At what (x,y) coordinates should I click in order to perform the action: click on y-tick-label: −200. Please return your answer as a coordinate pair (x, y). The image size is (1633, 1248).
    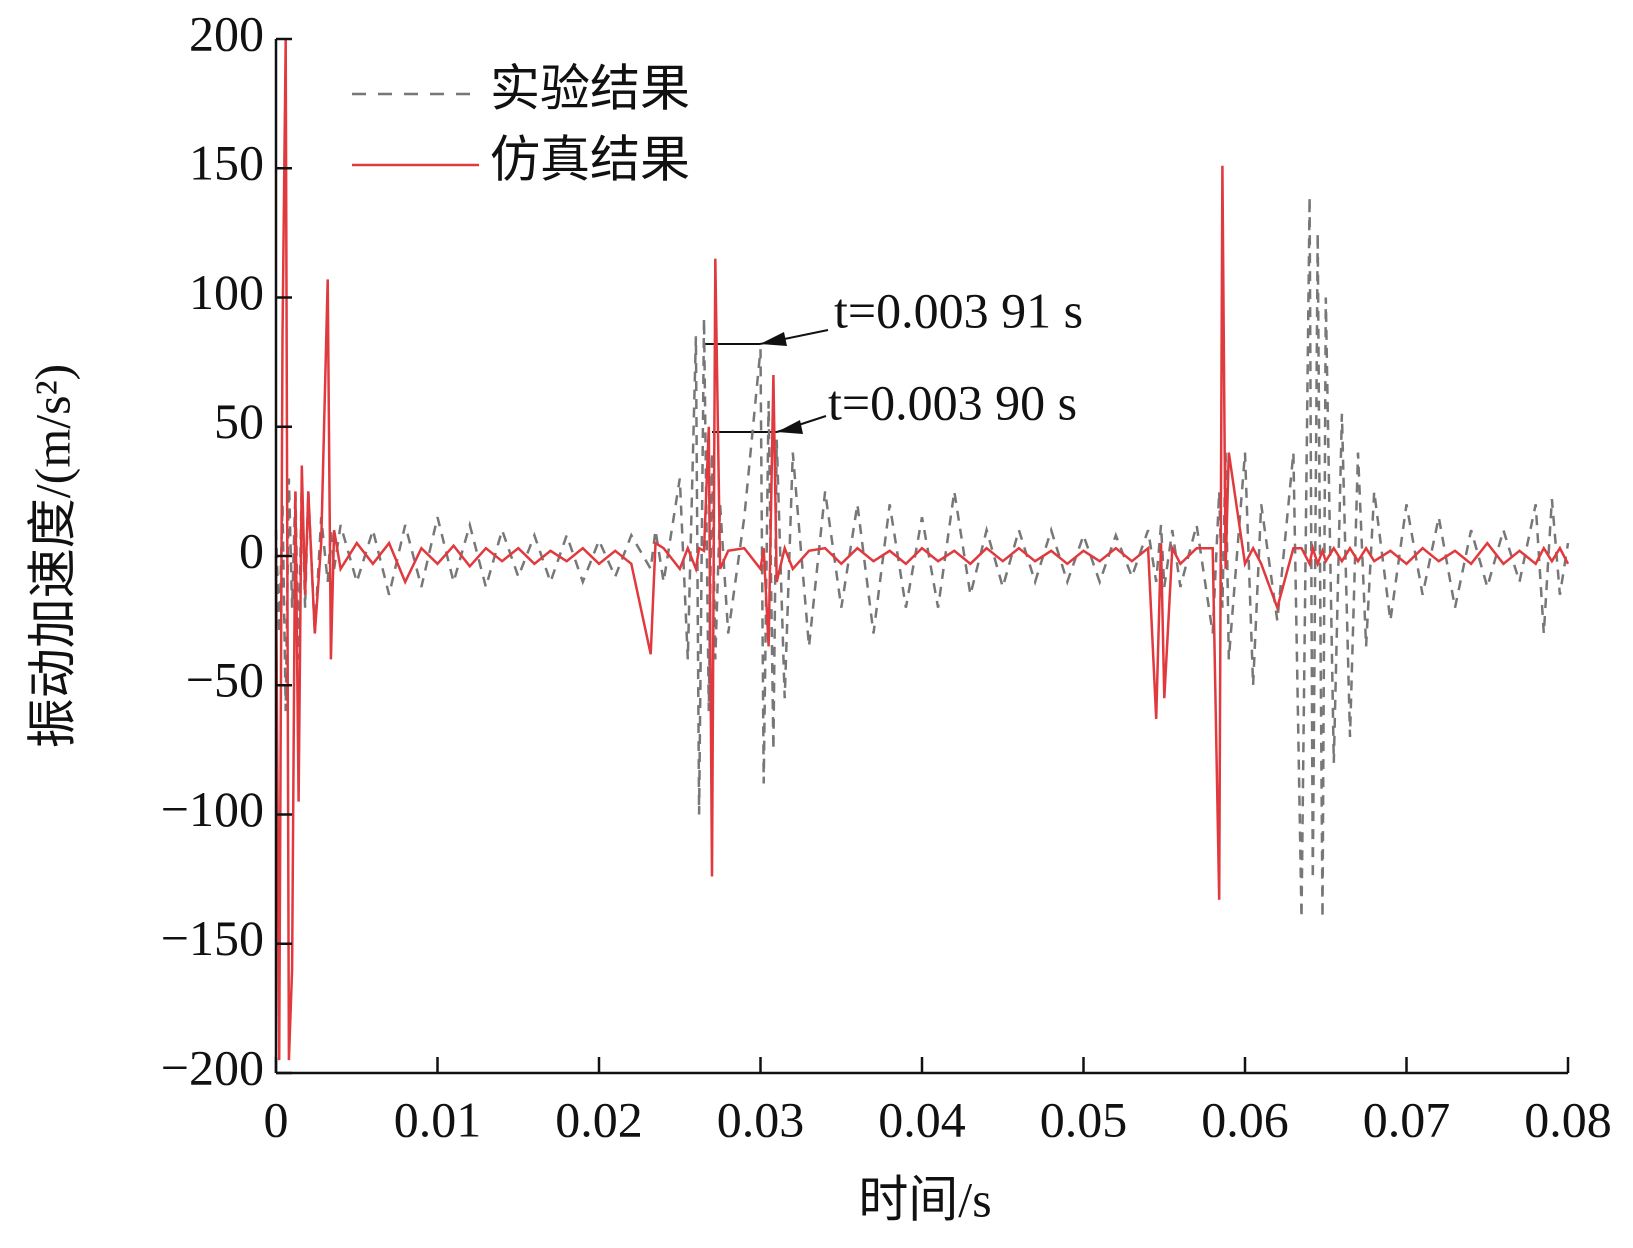
    Looking at the image, I should click on (212, 1067).